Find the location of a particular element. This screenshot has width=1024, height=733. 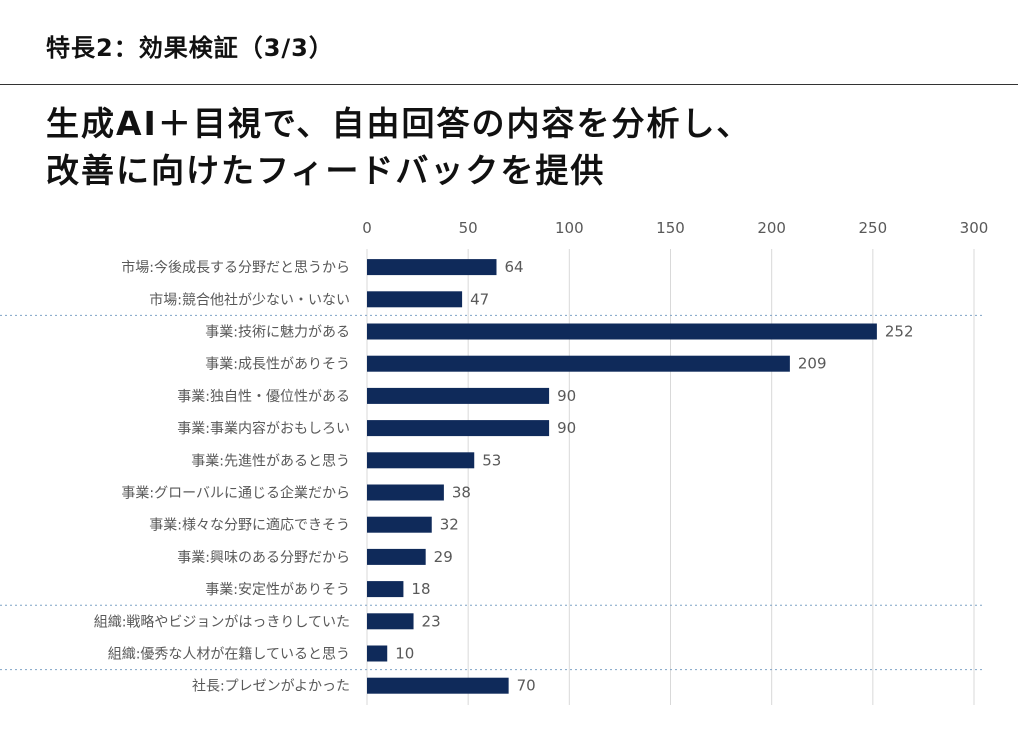

category-label: 事業:先進性があると思う is located at coordinates (270, 461).